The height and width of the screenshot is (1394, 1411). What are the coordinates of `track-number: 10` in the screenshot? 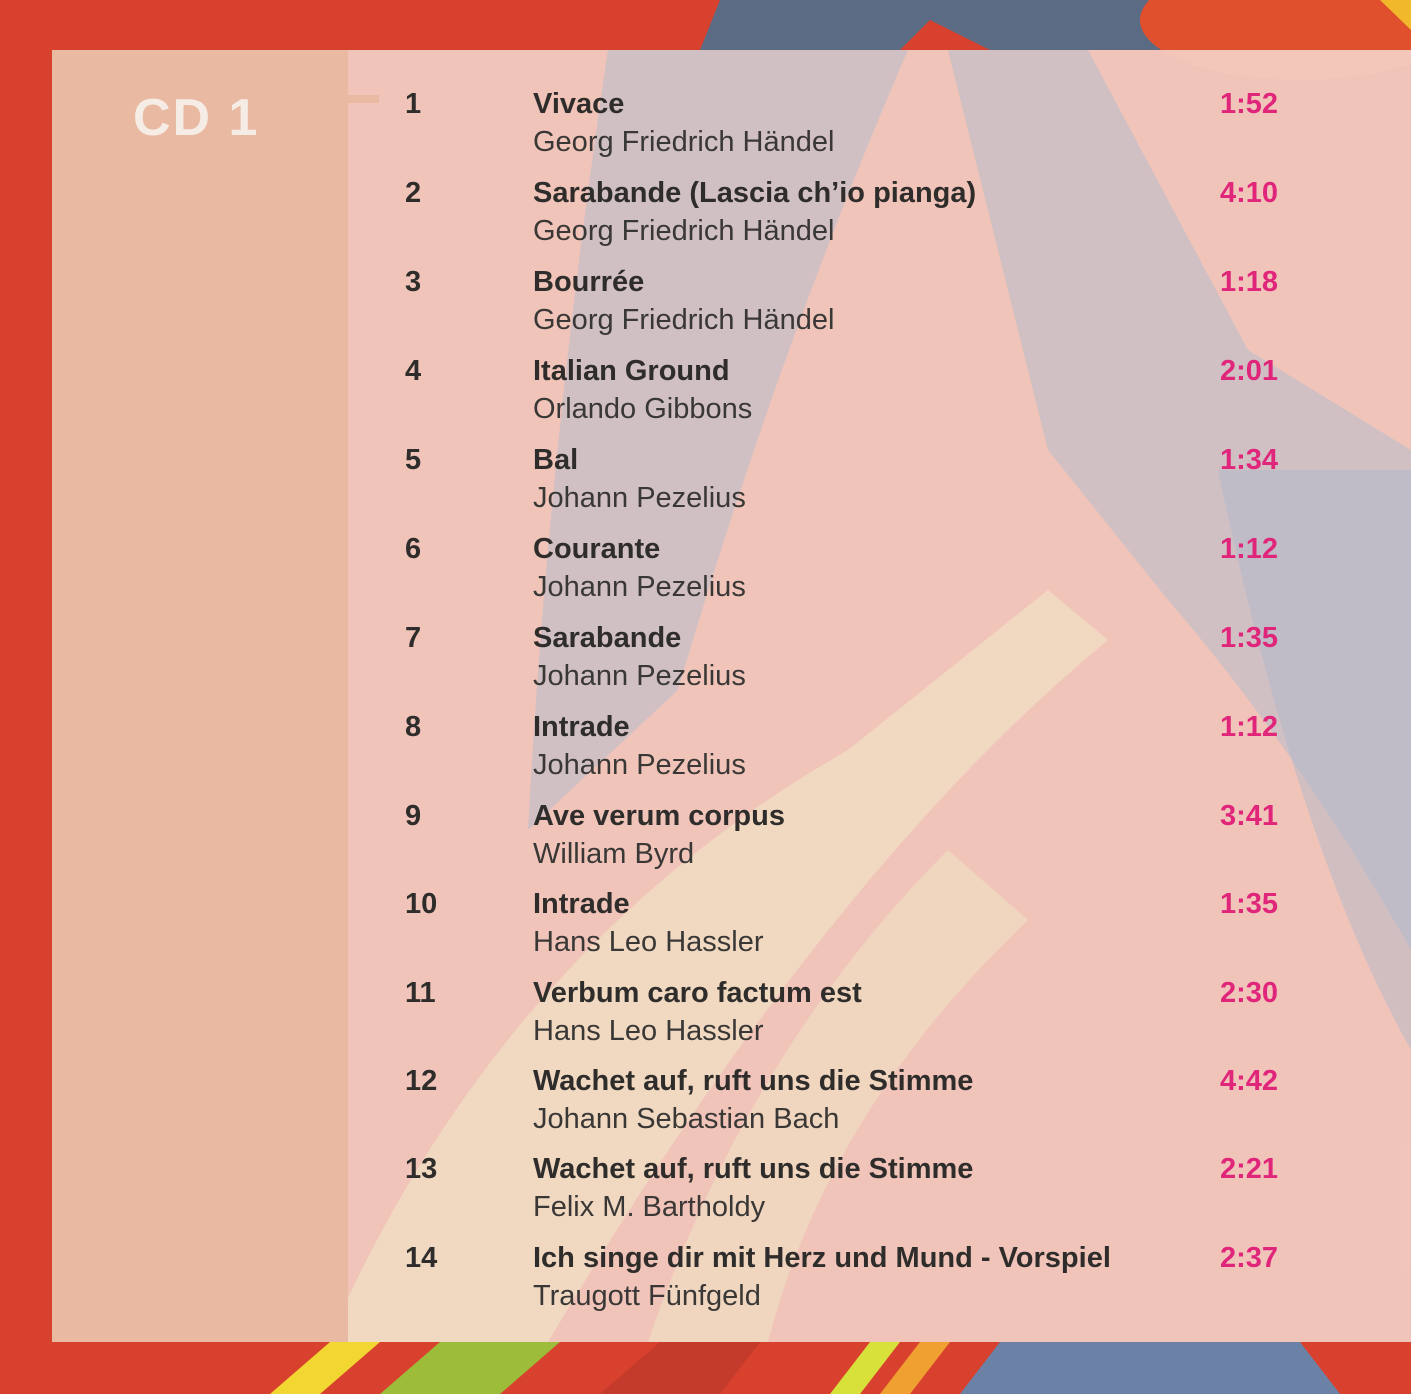 It's located at (421, 904).